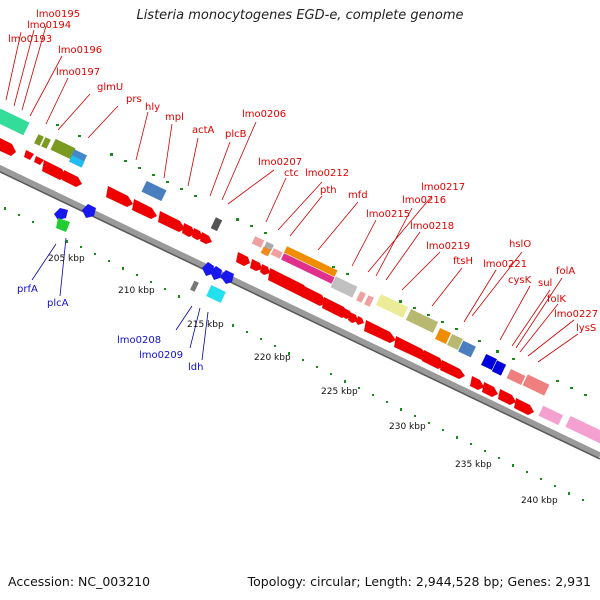 This screenshot has height=600, width=600. Describe the element at coordinates (161, 355) in the screenshot. I see `gene-label: lmo0209` at that location.